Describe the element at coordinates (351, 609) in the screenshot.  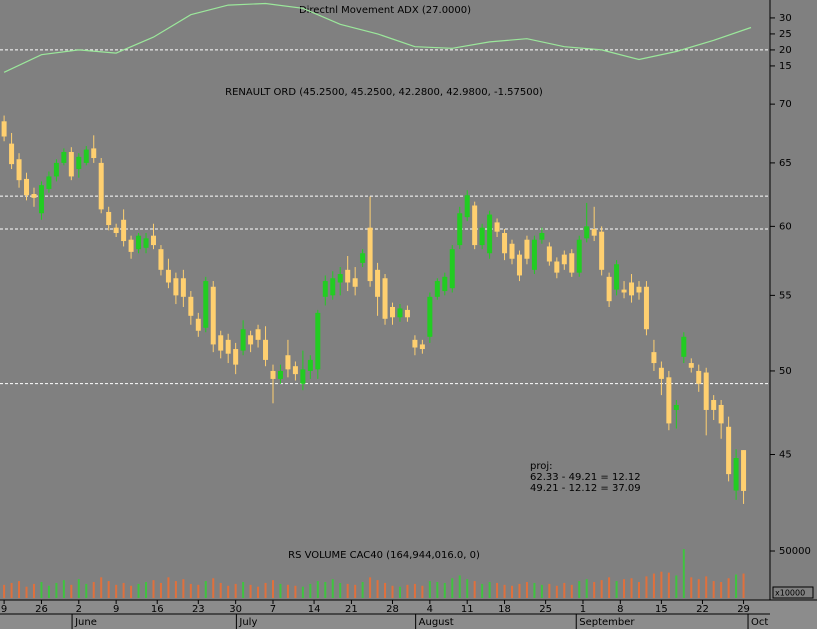
I see `x-tick-label: 21` at that location.